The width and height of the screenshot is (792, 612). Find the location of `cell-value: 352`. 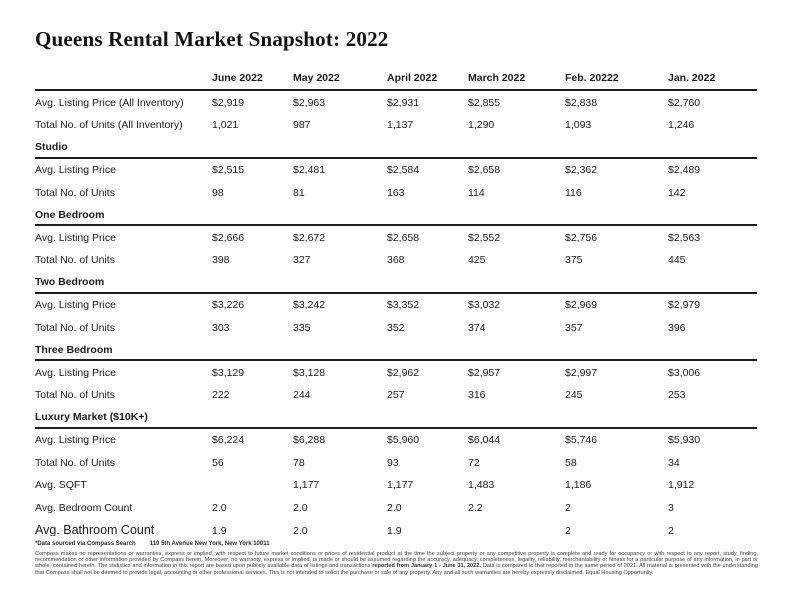

cell-value: 352 is located at coordinates (396, 327).